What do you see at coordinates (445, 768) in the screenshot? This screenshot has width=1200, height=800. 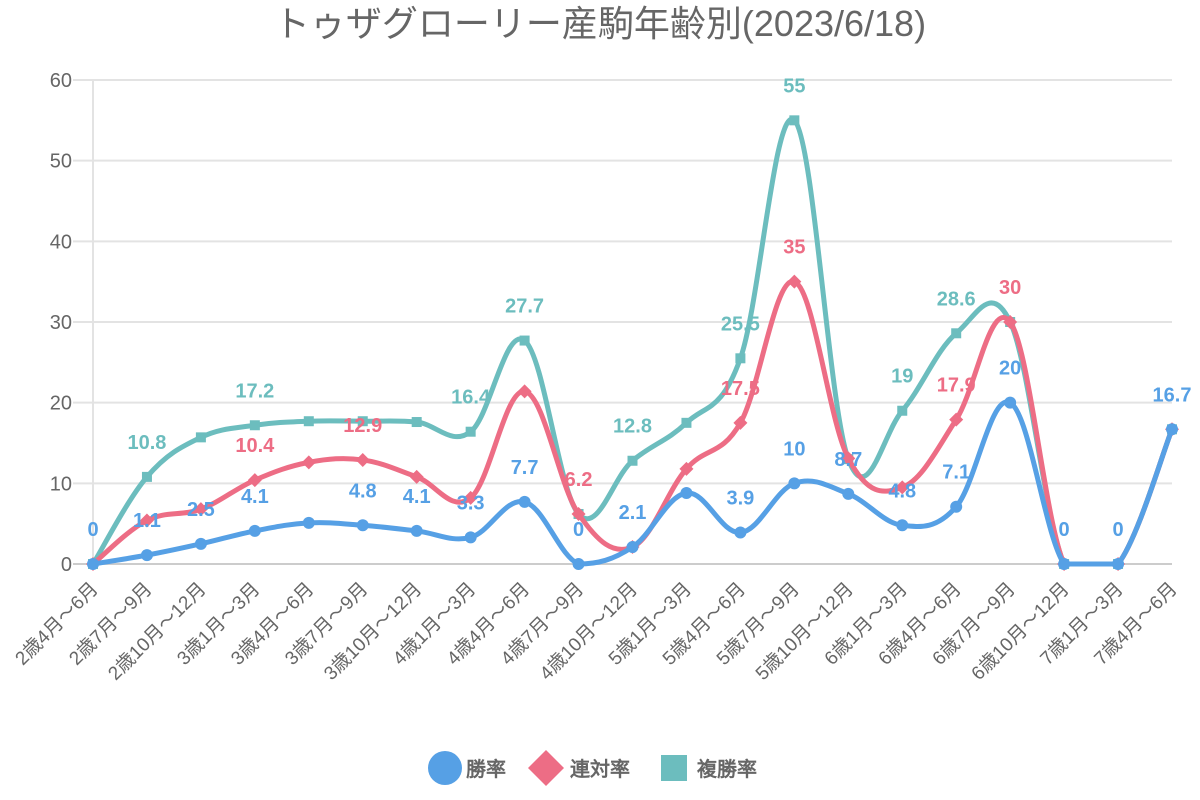 I see `legend-circle-icon` at bounding box center [445, 768].